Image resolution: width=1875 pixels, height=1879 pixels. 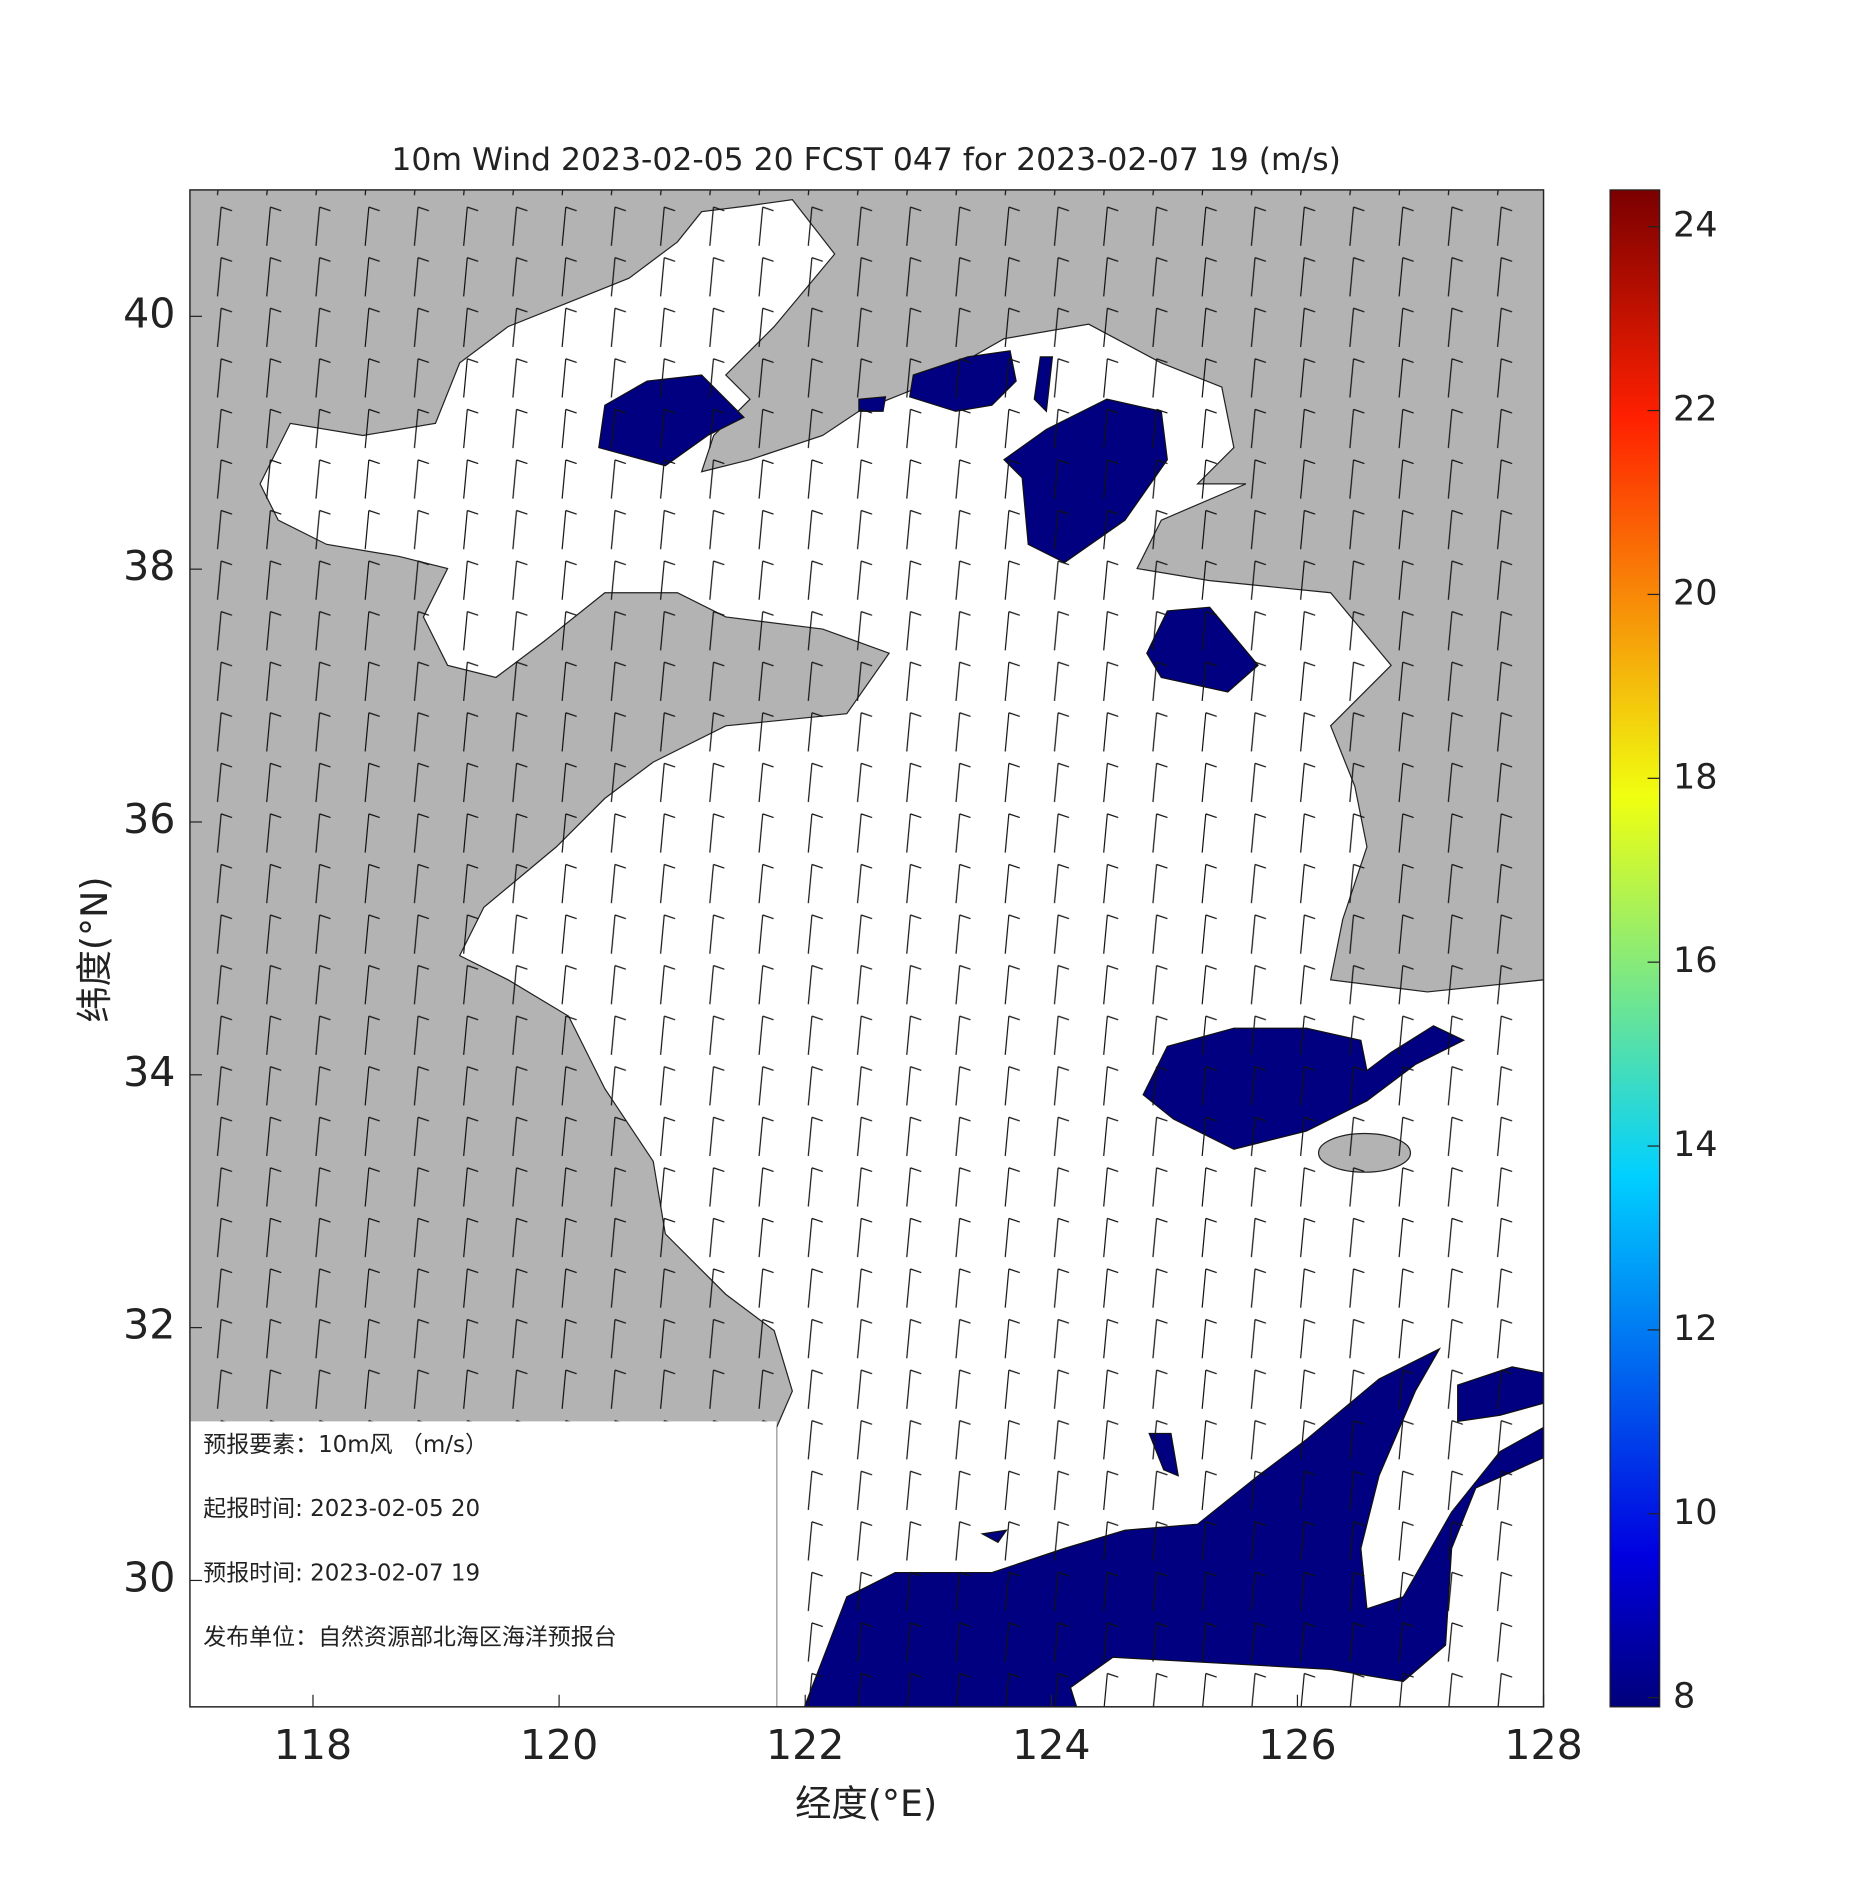 I want to click on colorbar-tick-label: 16, so click(x=1695, y=960).